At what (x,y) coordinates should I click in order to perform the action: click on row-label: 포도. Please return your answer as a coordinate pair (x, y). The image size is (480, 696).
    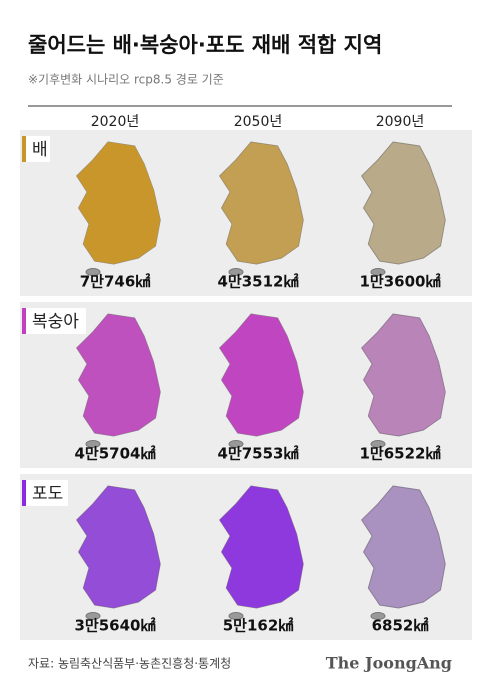
    Looking at the image, I should click on (47, 494).